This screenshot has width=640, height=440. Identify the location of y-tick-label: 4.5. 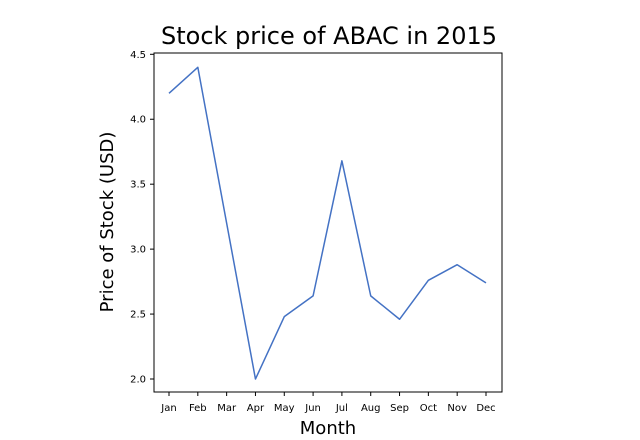
(138, 55).